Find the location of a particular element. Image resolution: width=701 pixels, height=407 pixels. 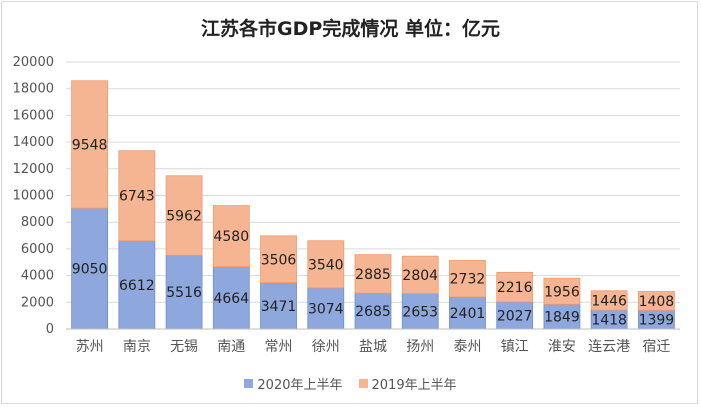

y-tick-label-6: 12000 is located at coordinates (33, 169).